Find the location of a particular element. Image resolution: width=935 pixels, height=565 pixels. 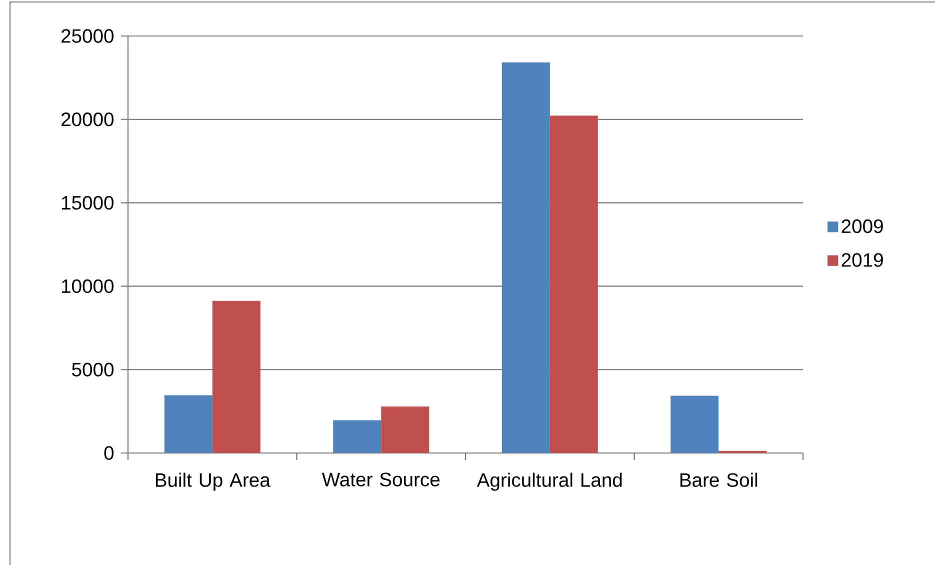

x-tick-label: Agricultural Land is located at coordinates (549, 481).